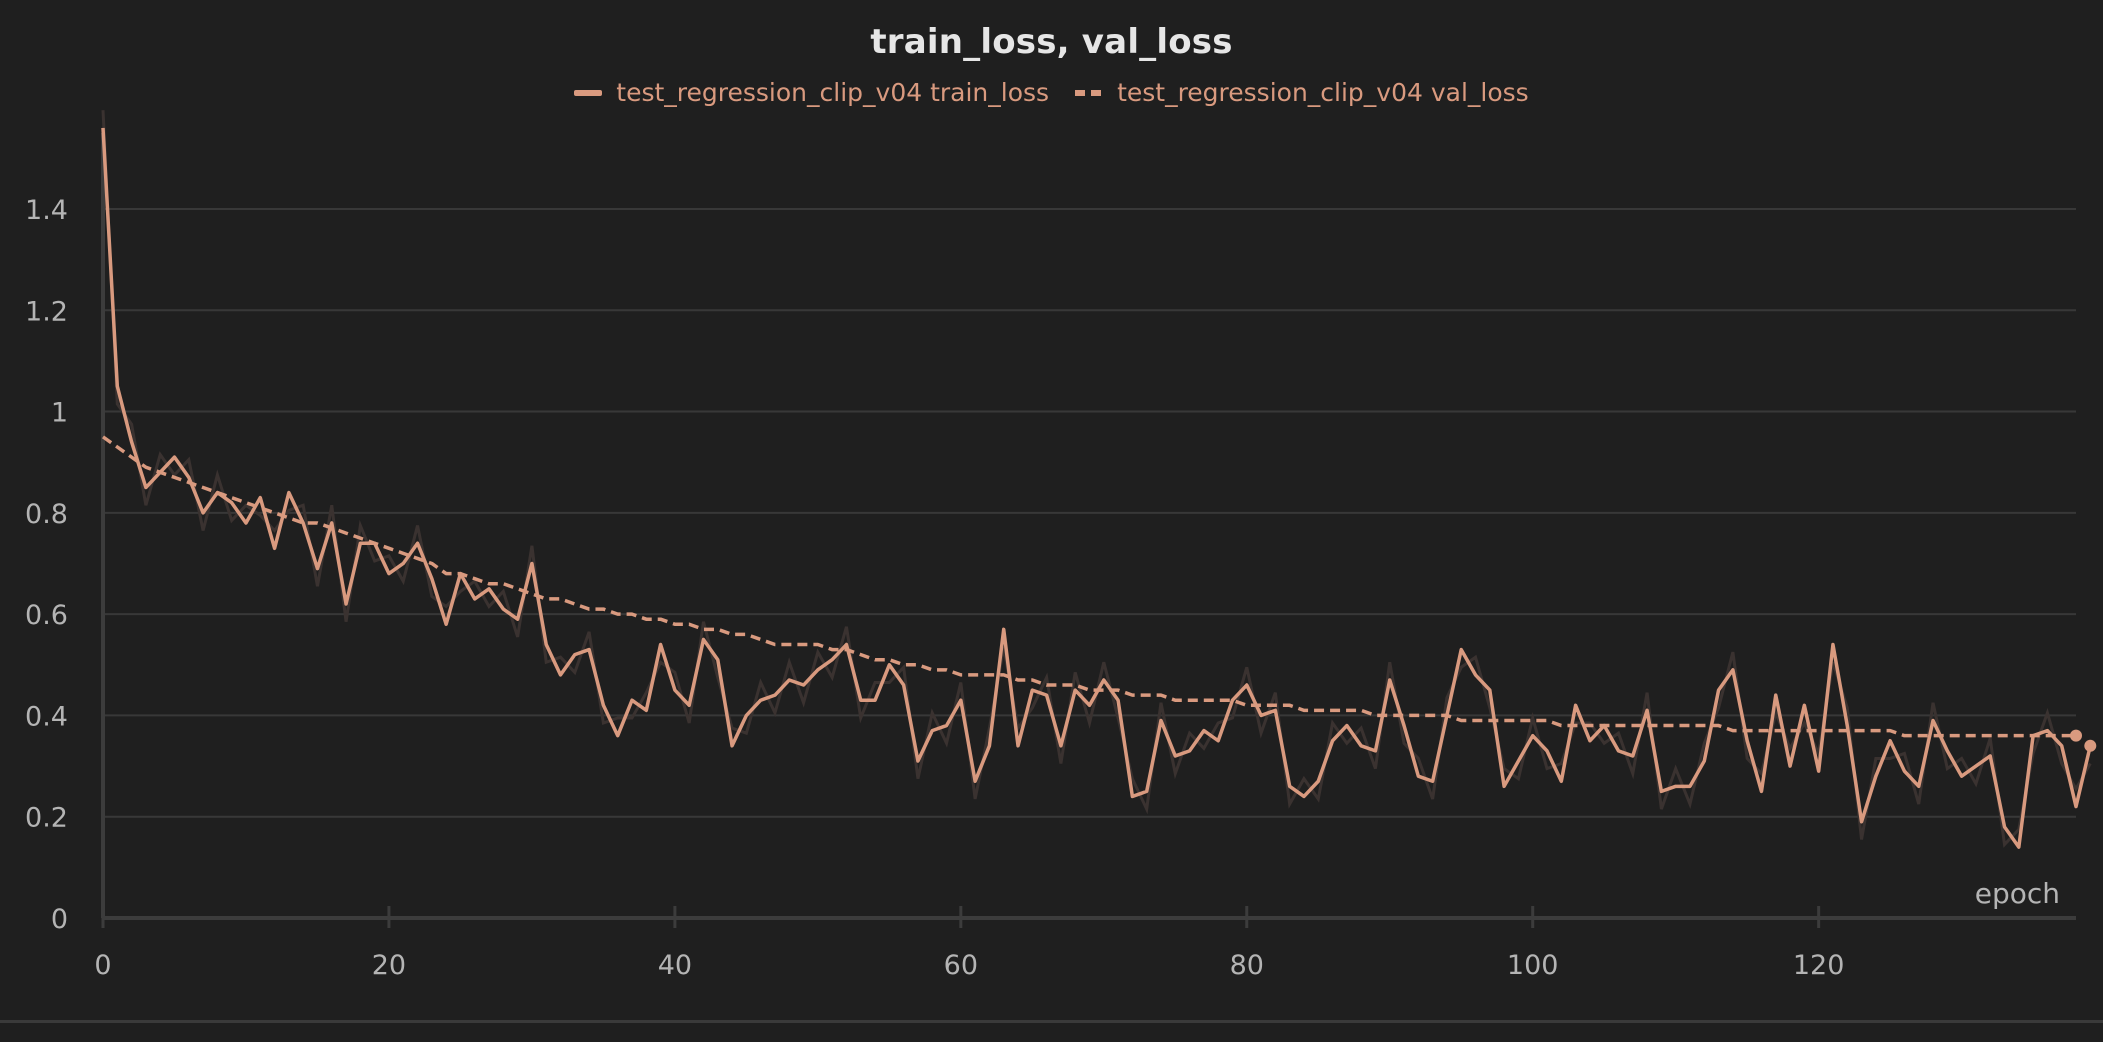 The width and height of the screenshot is (2103, 1042). I want to click on train-loss-end-point, so click(2090, 745).